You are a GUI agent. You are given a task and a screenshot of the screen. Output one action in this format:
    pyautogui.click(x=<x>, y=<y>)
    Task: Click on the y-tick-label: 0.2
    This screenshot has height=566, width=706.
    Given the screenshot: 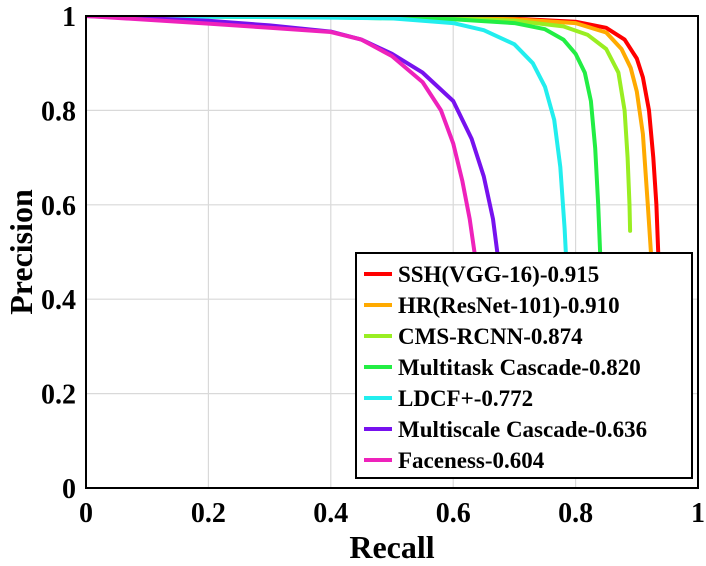 What is the action you would take?
    pyautogui.click(x=58, y=395)
    